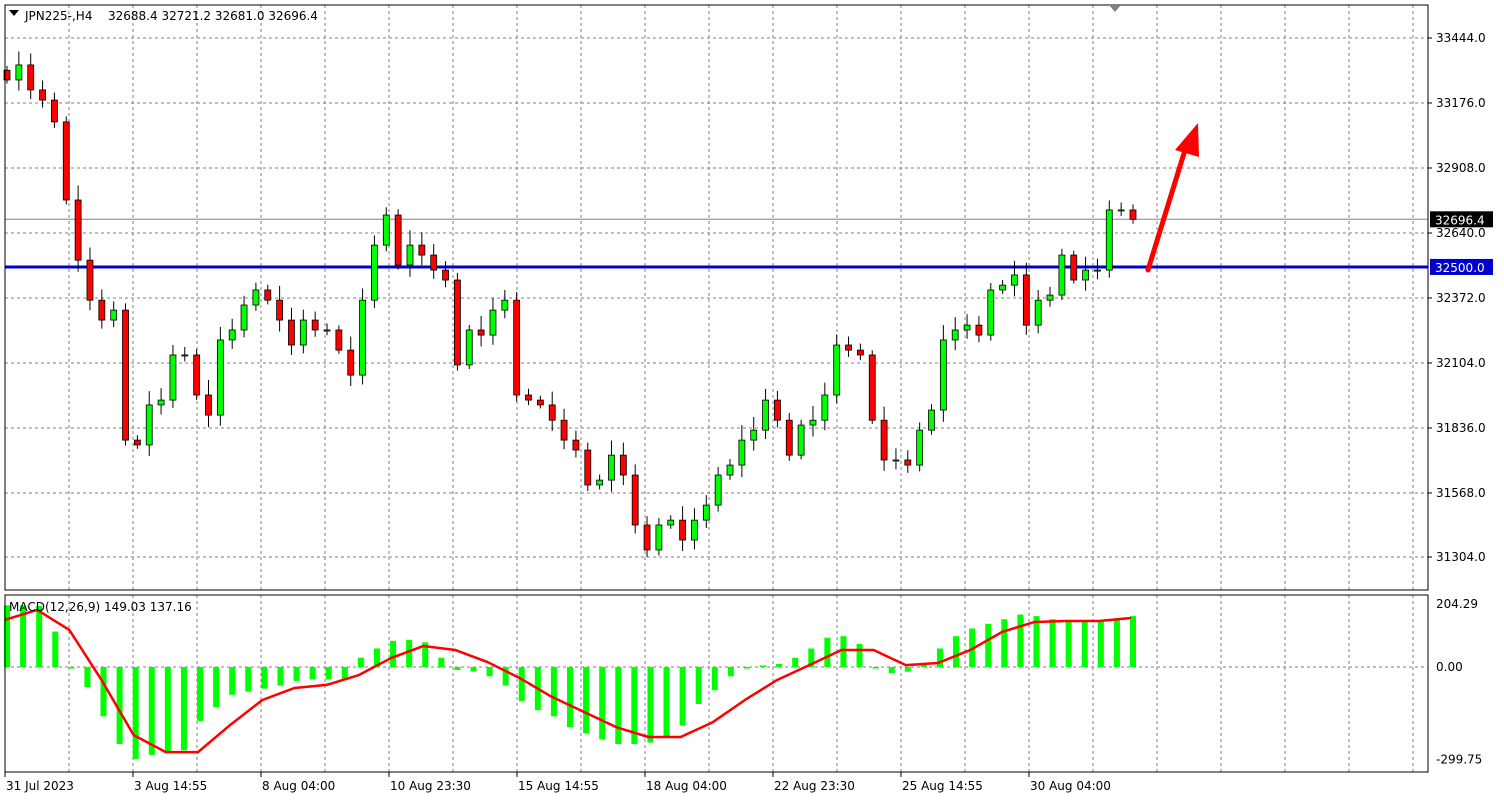 The image size is (1504, 801). Describe the element at coordinates (558, 786) in the screenshot. I see `time-tick-label: 15 Aug 14:55` at that location.